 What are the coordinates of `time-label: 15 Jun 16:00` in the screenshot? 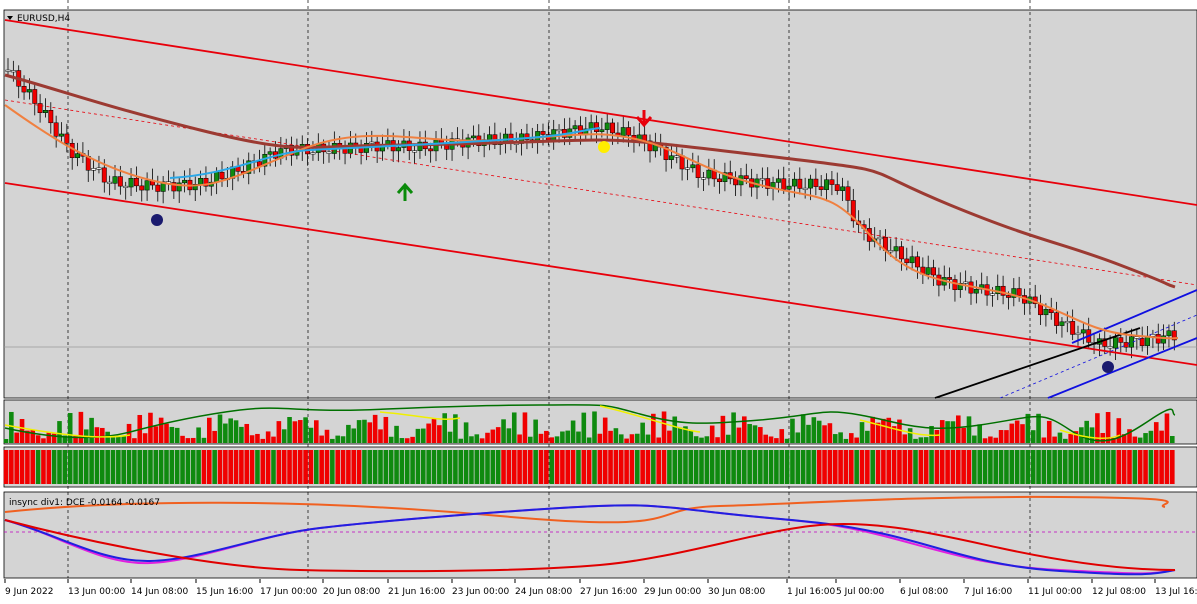 It's located at (224, 592).